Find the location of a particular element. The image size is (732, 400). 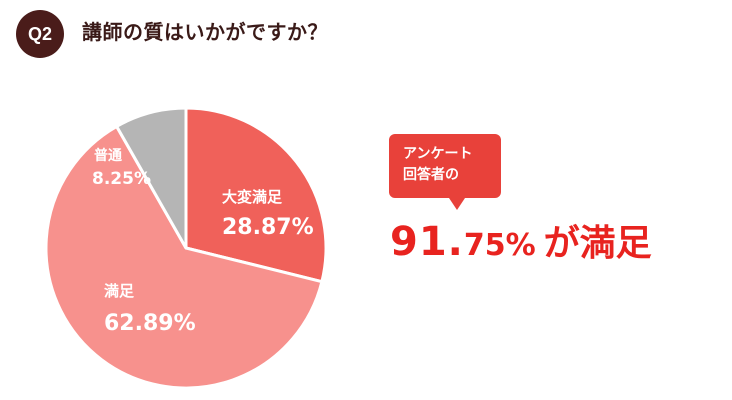

slice-label-1: 大変満足 is located at coordinates (252, 197).